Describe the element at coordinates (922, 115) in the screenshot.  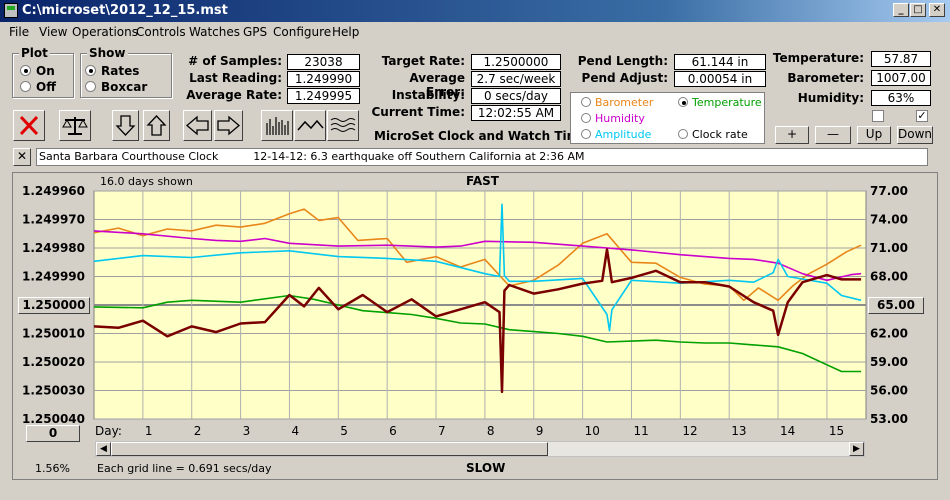
I see `right-checkbox: ✓` at that location.